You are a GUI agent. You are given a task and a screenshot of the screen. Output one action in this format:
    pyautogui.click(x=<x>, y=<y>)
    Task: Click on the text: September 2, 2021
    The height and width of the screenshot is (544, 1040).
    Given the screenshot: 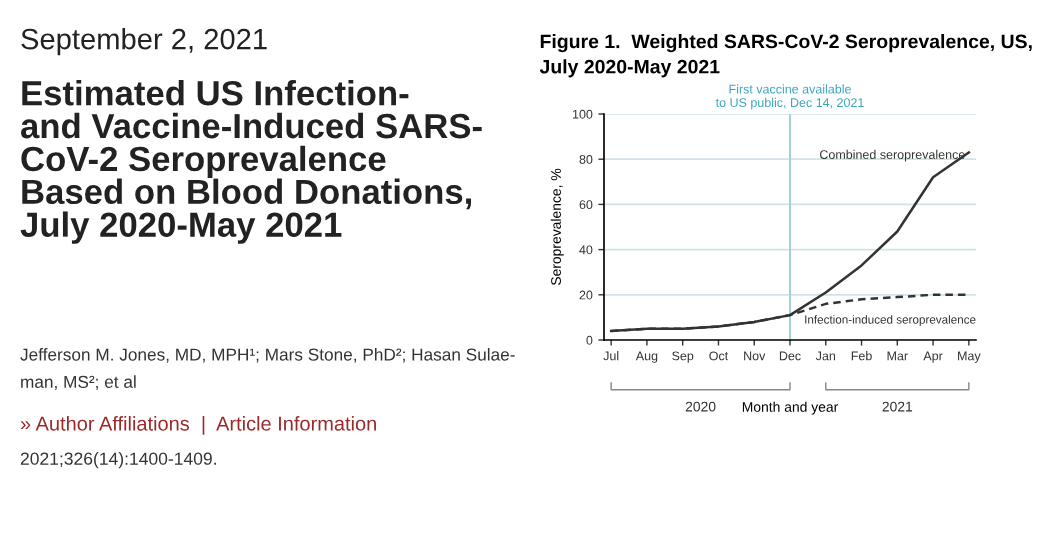 What is the action you would take?
    pyautogui.click(x=144, y=42)
    